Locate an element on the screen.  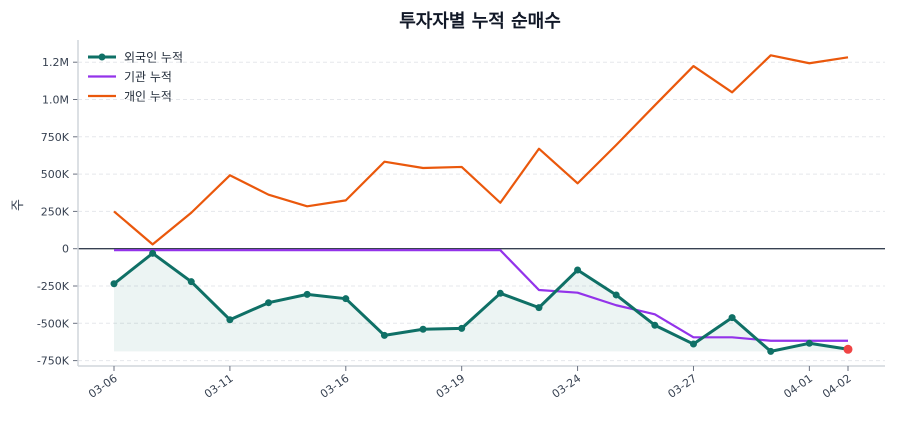
x-tick-label: 04-01 is located at coordinates (798, 386).